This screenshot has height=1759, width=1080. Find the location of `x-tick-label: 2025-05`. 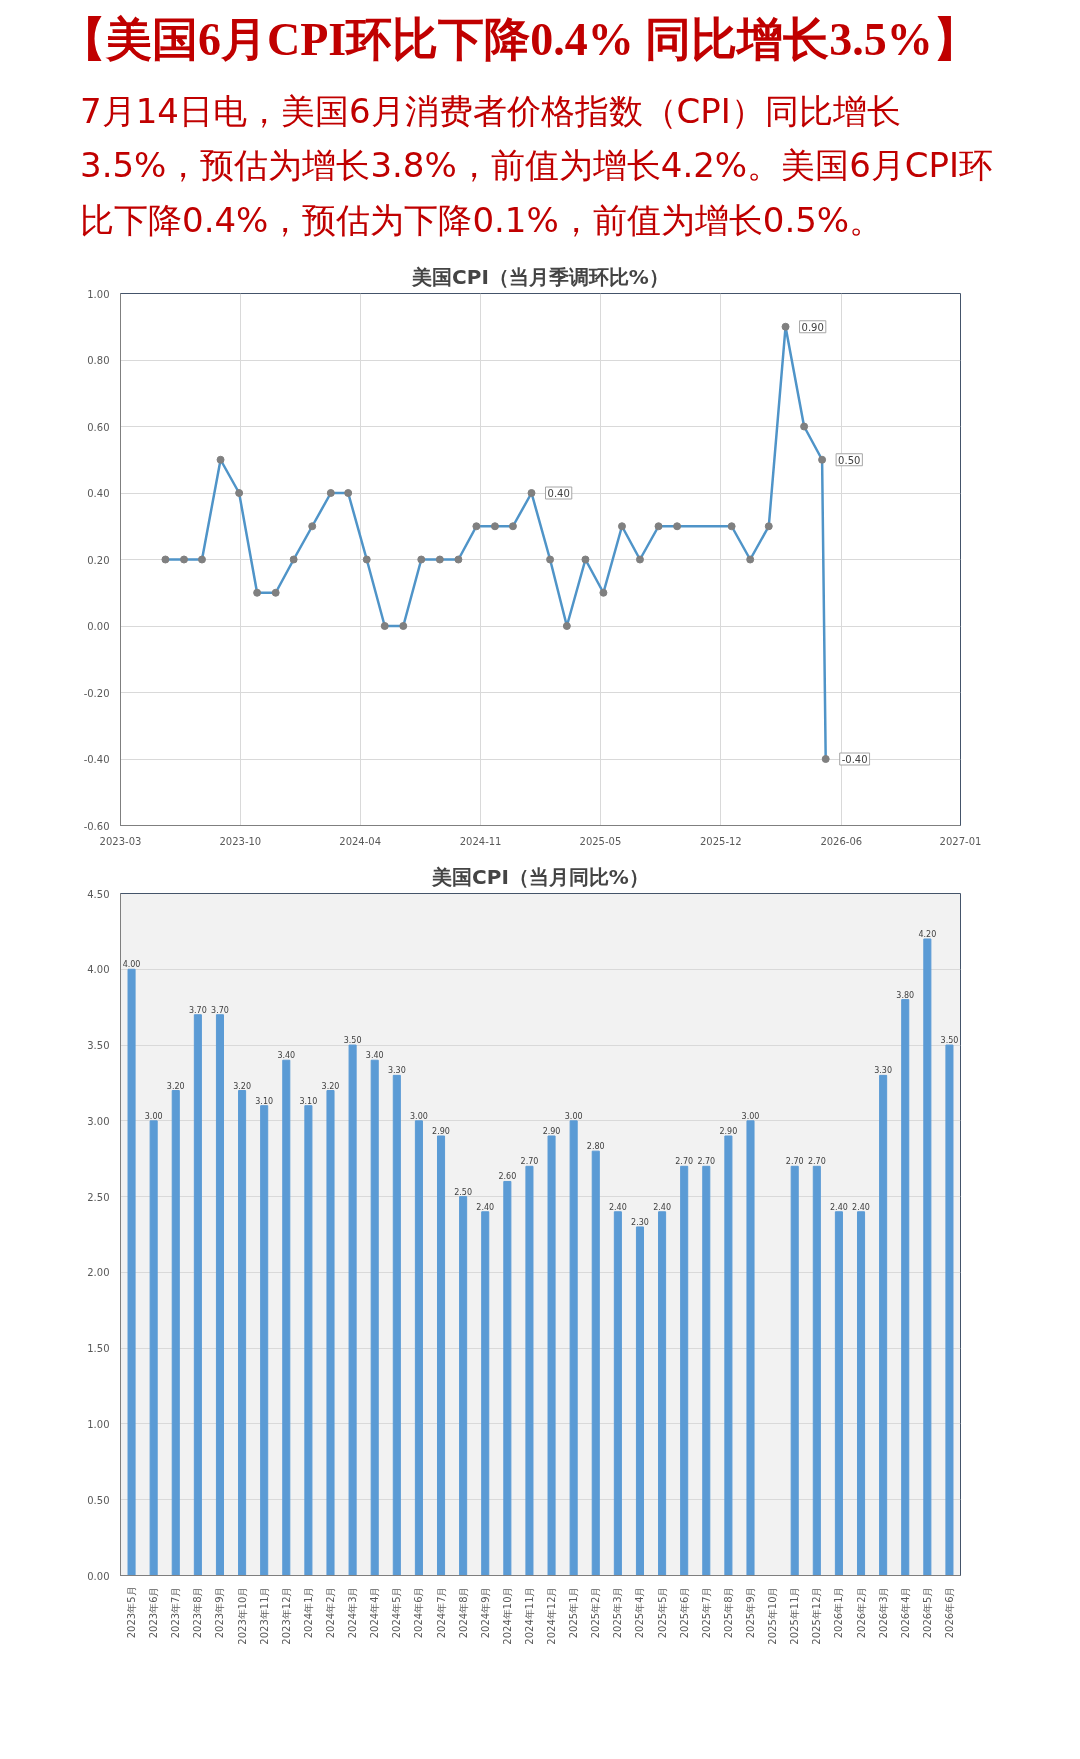

x-tick-label: 2025-05 is located at coordinates (600, 841).